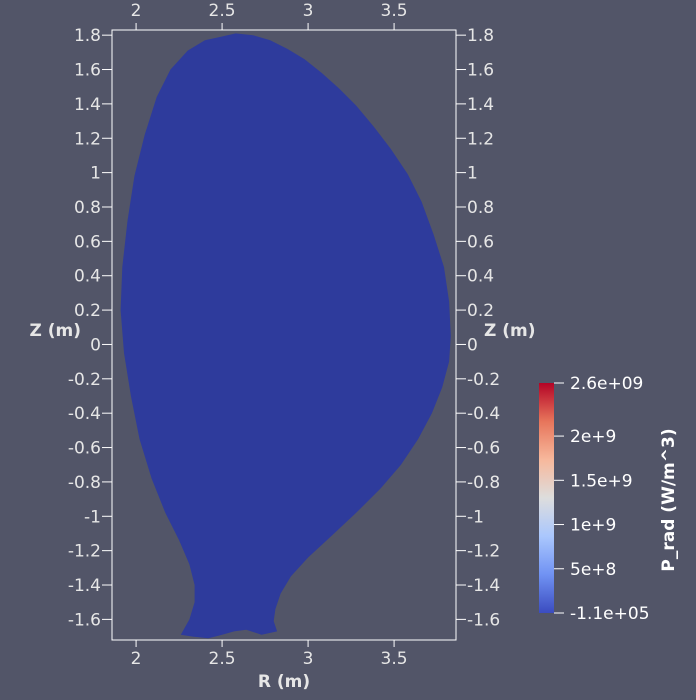 This screenshot has width=696, height=700. I want to click on y-tick-label-left: -1.2, so click(84, 552).